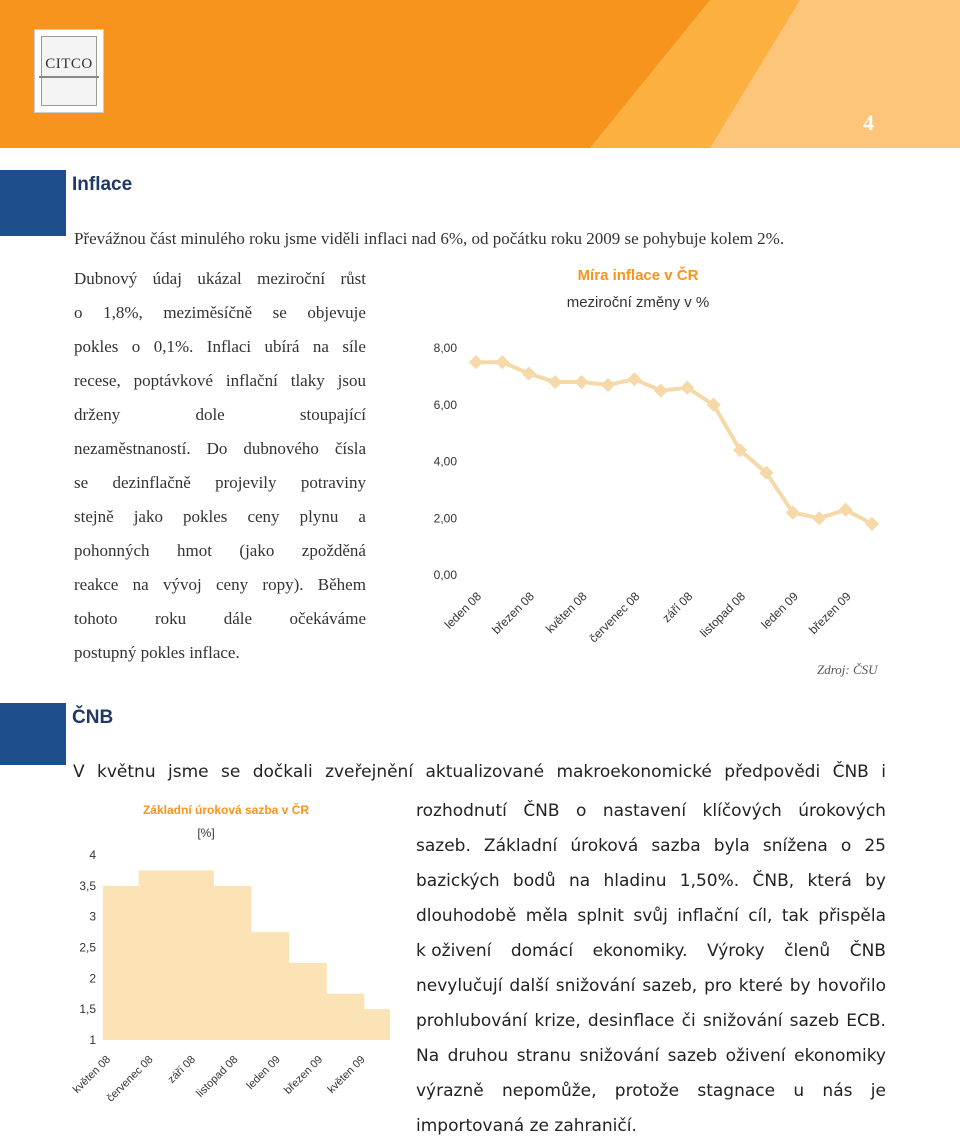 The width and height of the screenshot is (960, 1144). What do you see at coordinates (291, 278) in the screenshot?
I see `inflace-word: meziroční` at bounding box center [291, 278].